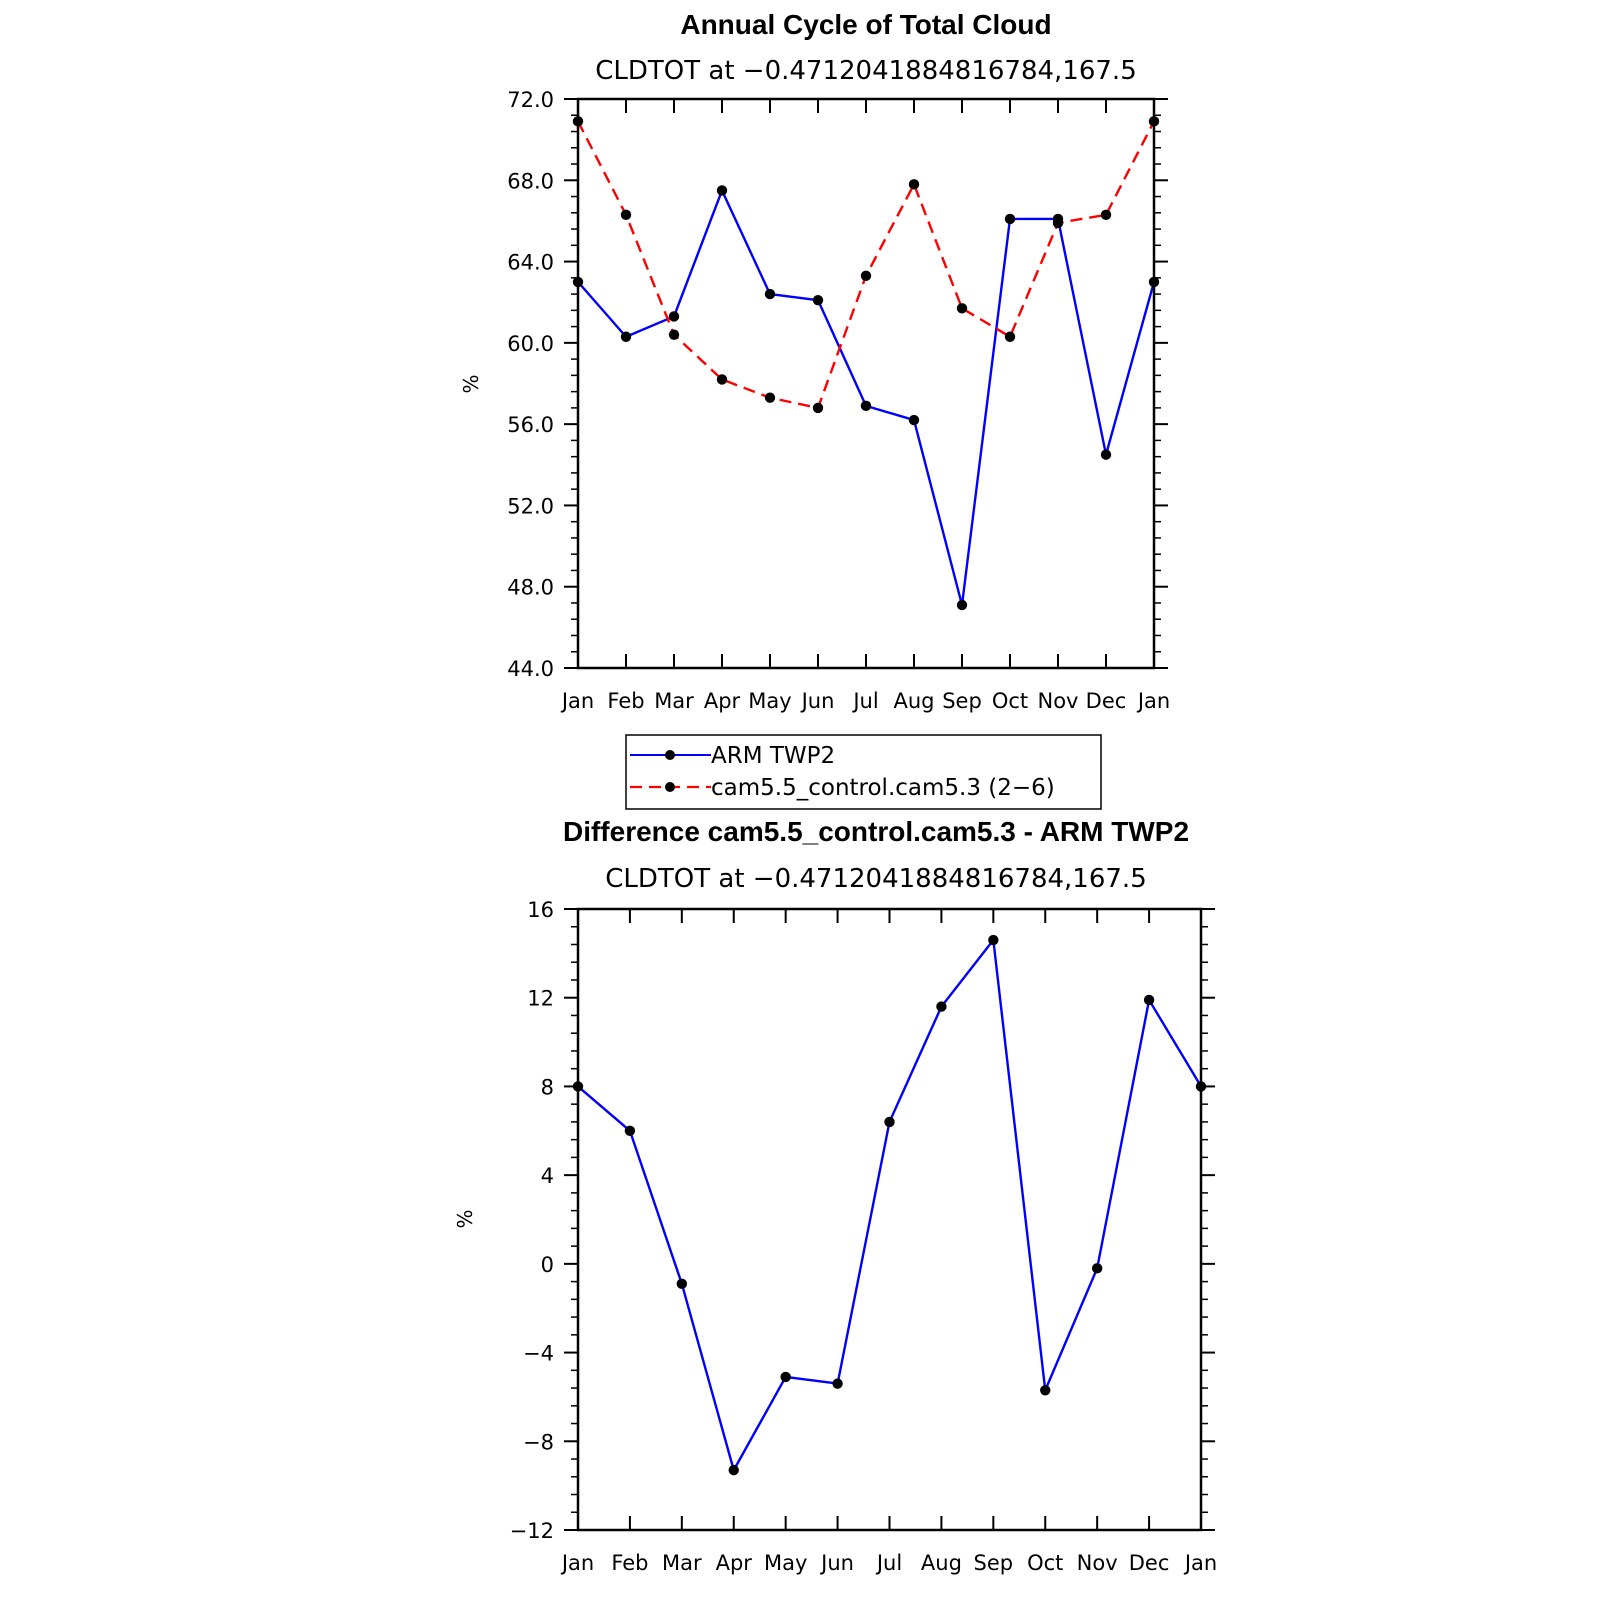 The width and height of the screenshot is (1619, 1619). Describe the element at coordinates (547, 1087) in the screenshot. I see `y-tick-label: 8` at that location.